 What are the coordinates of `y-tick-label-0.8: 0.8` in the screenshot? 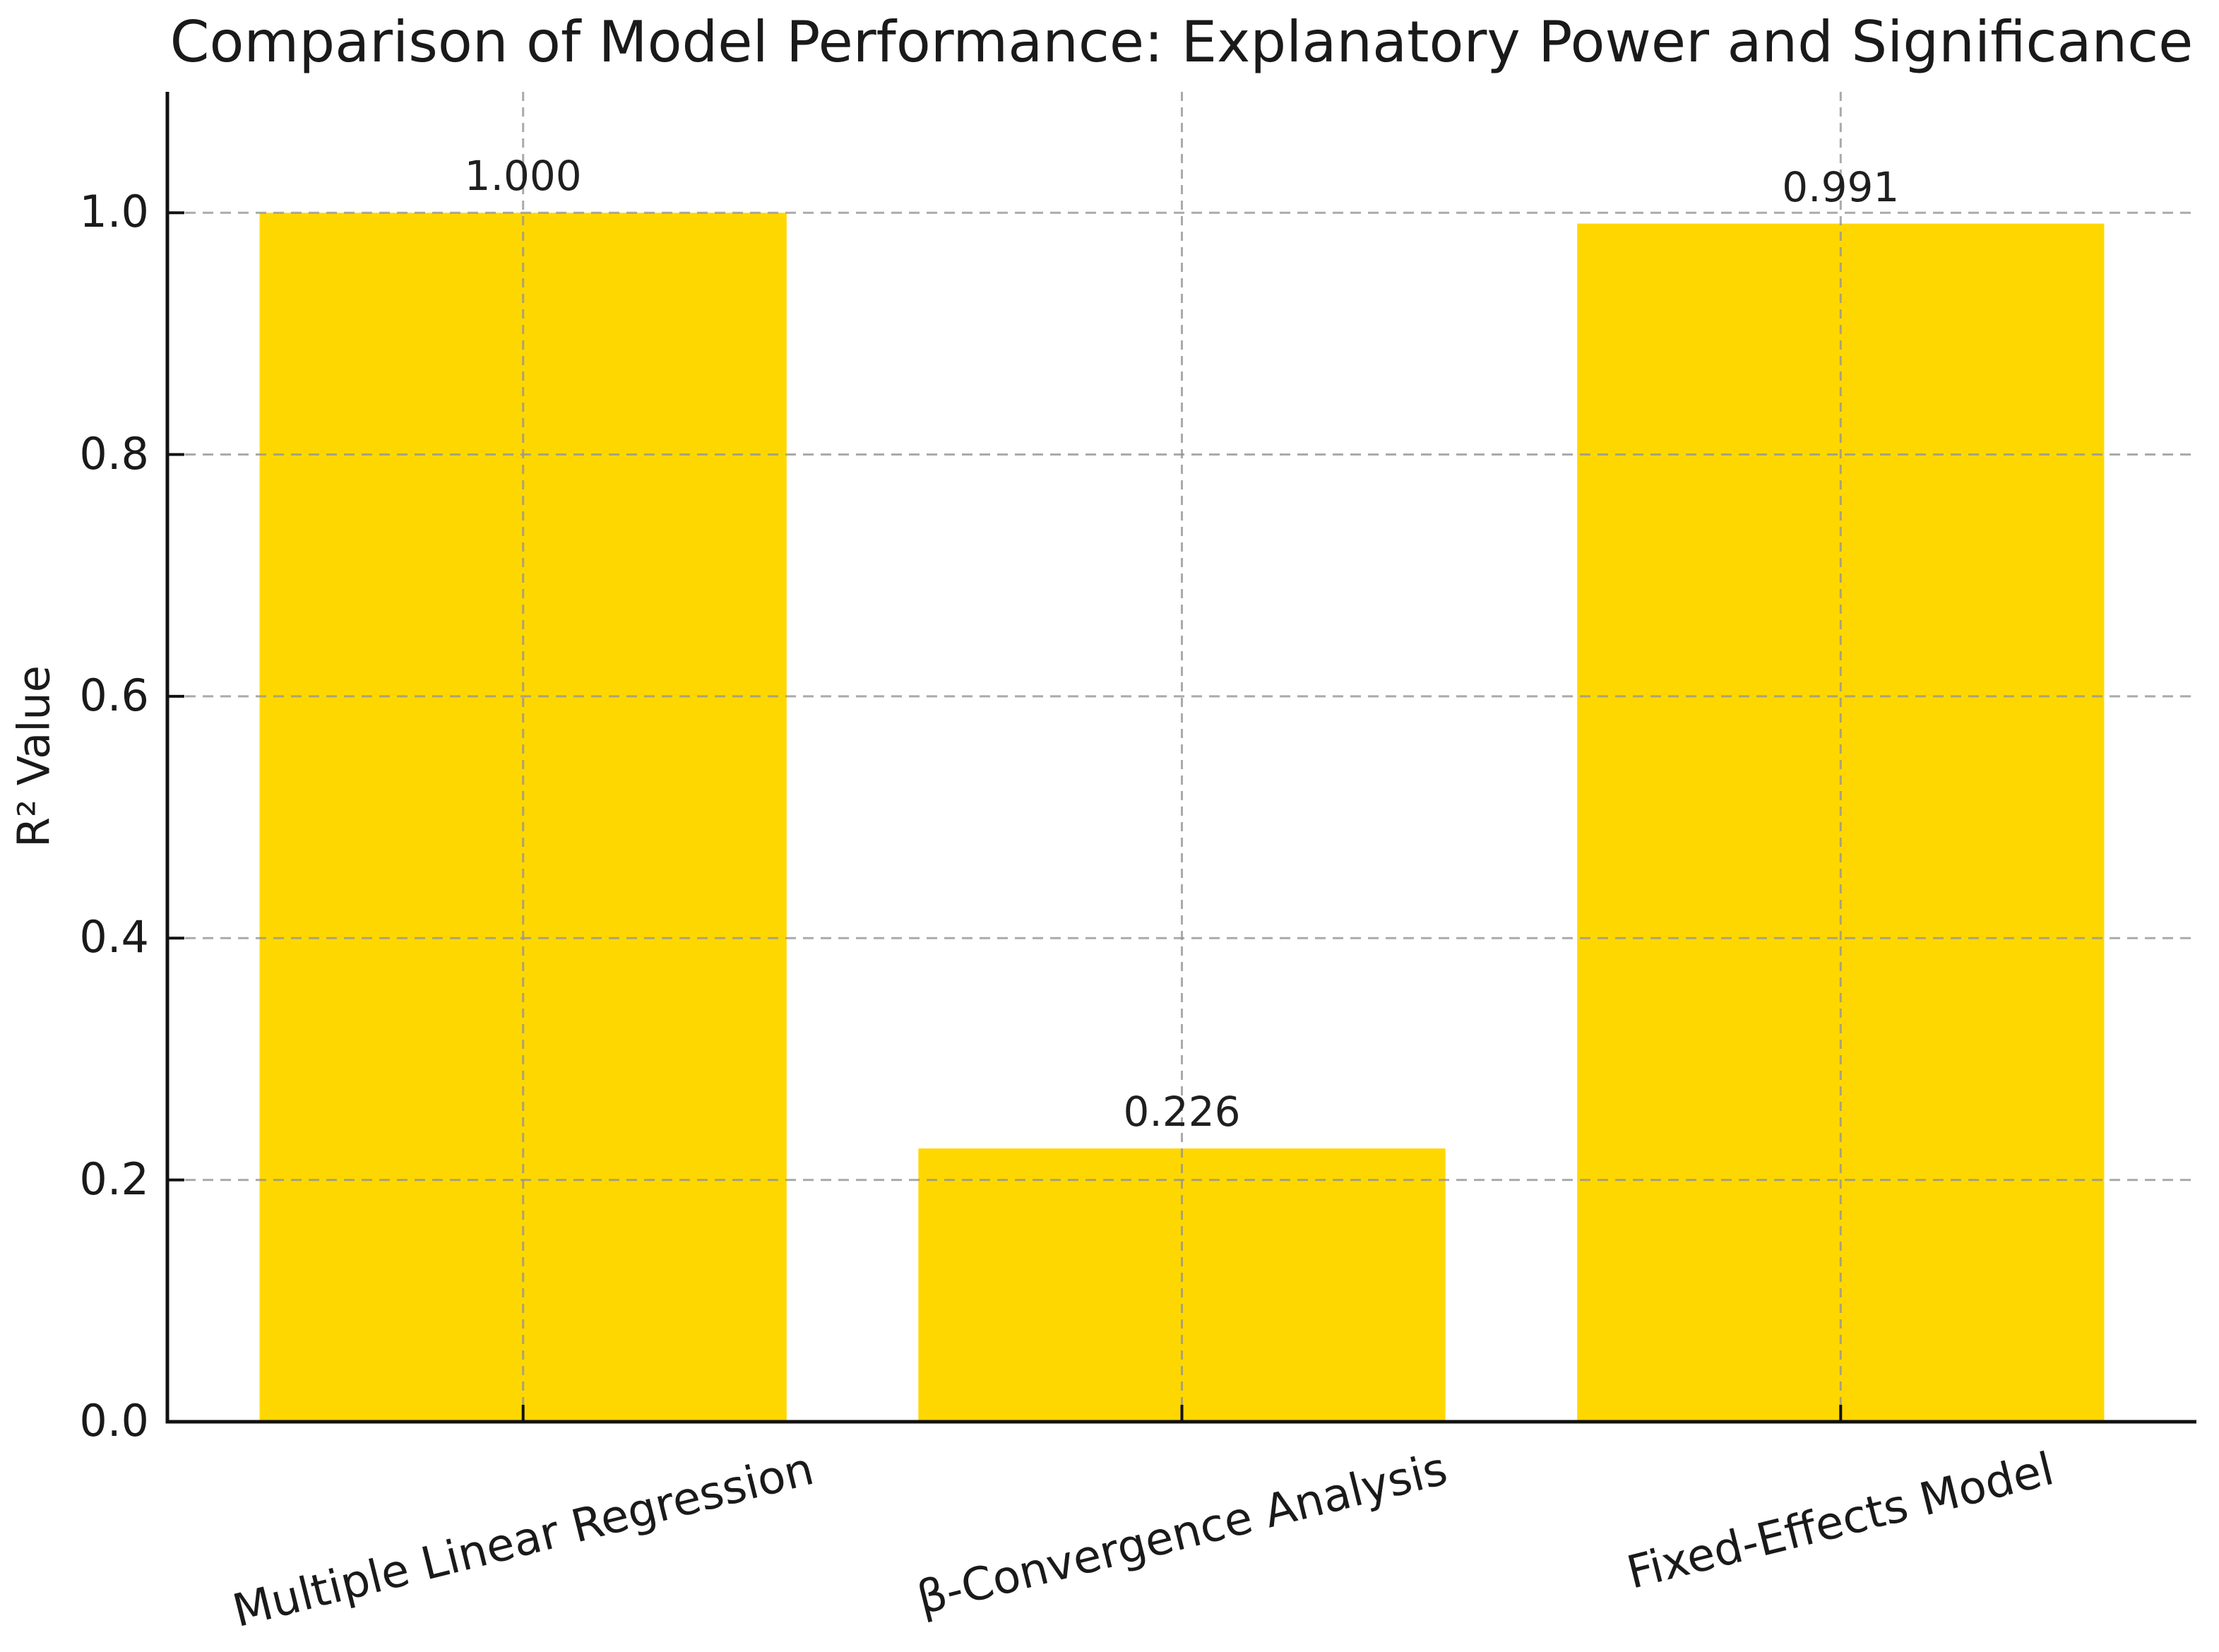 It's located at (114, 453).